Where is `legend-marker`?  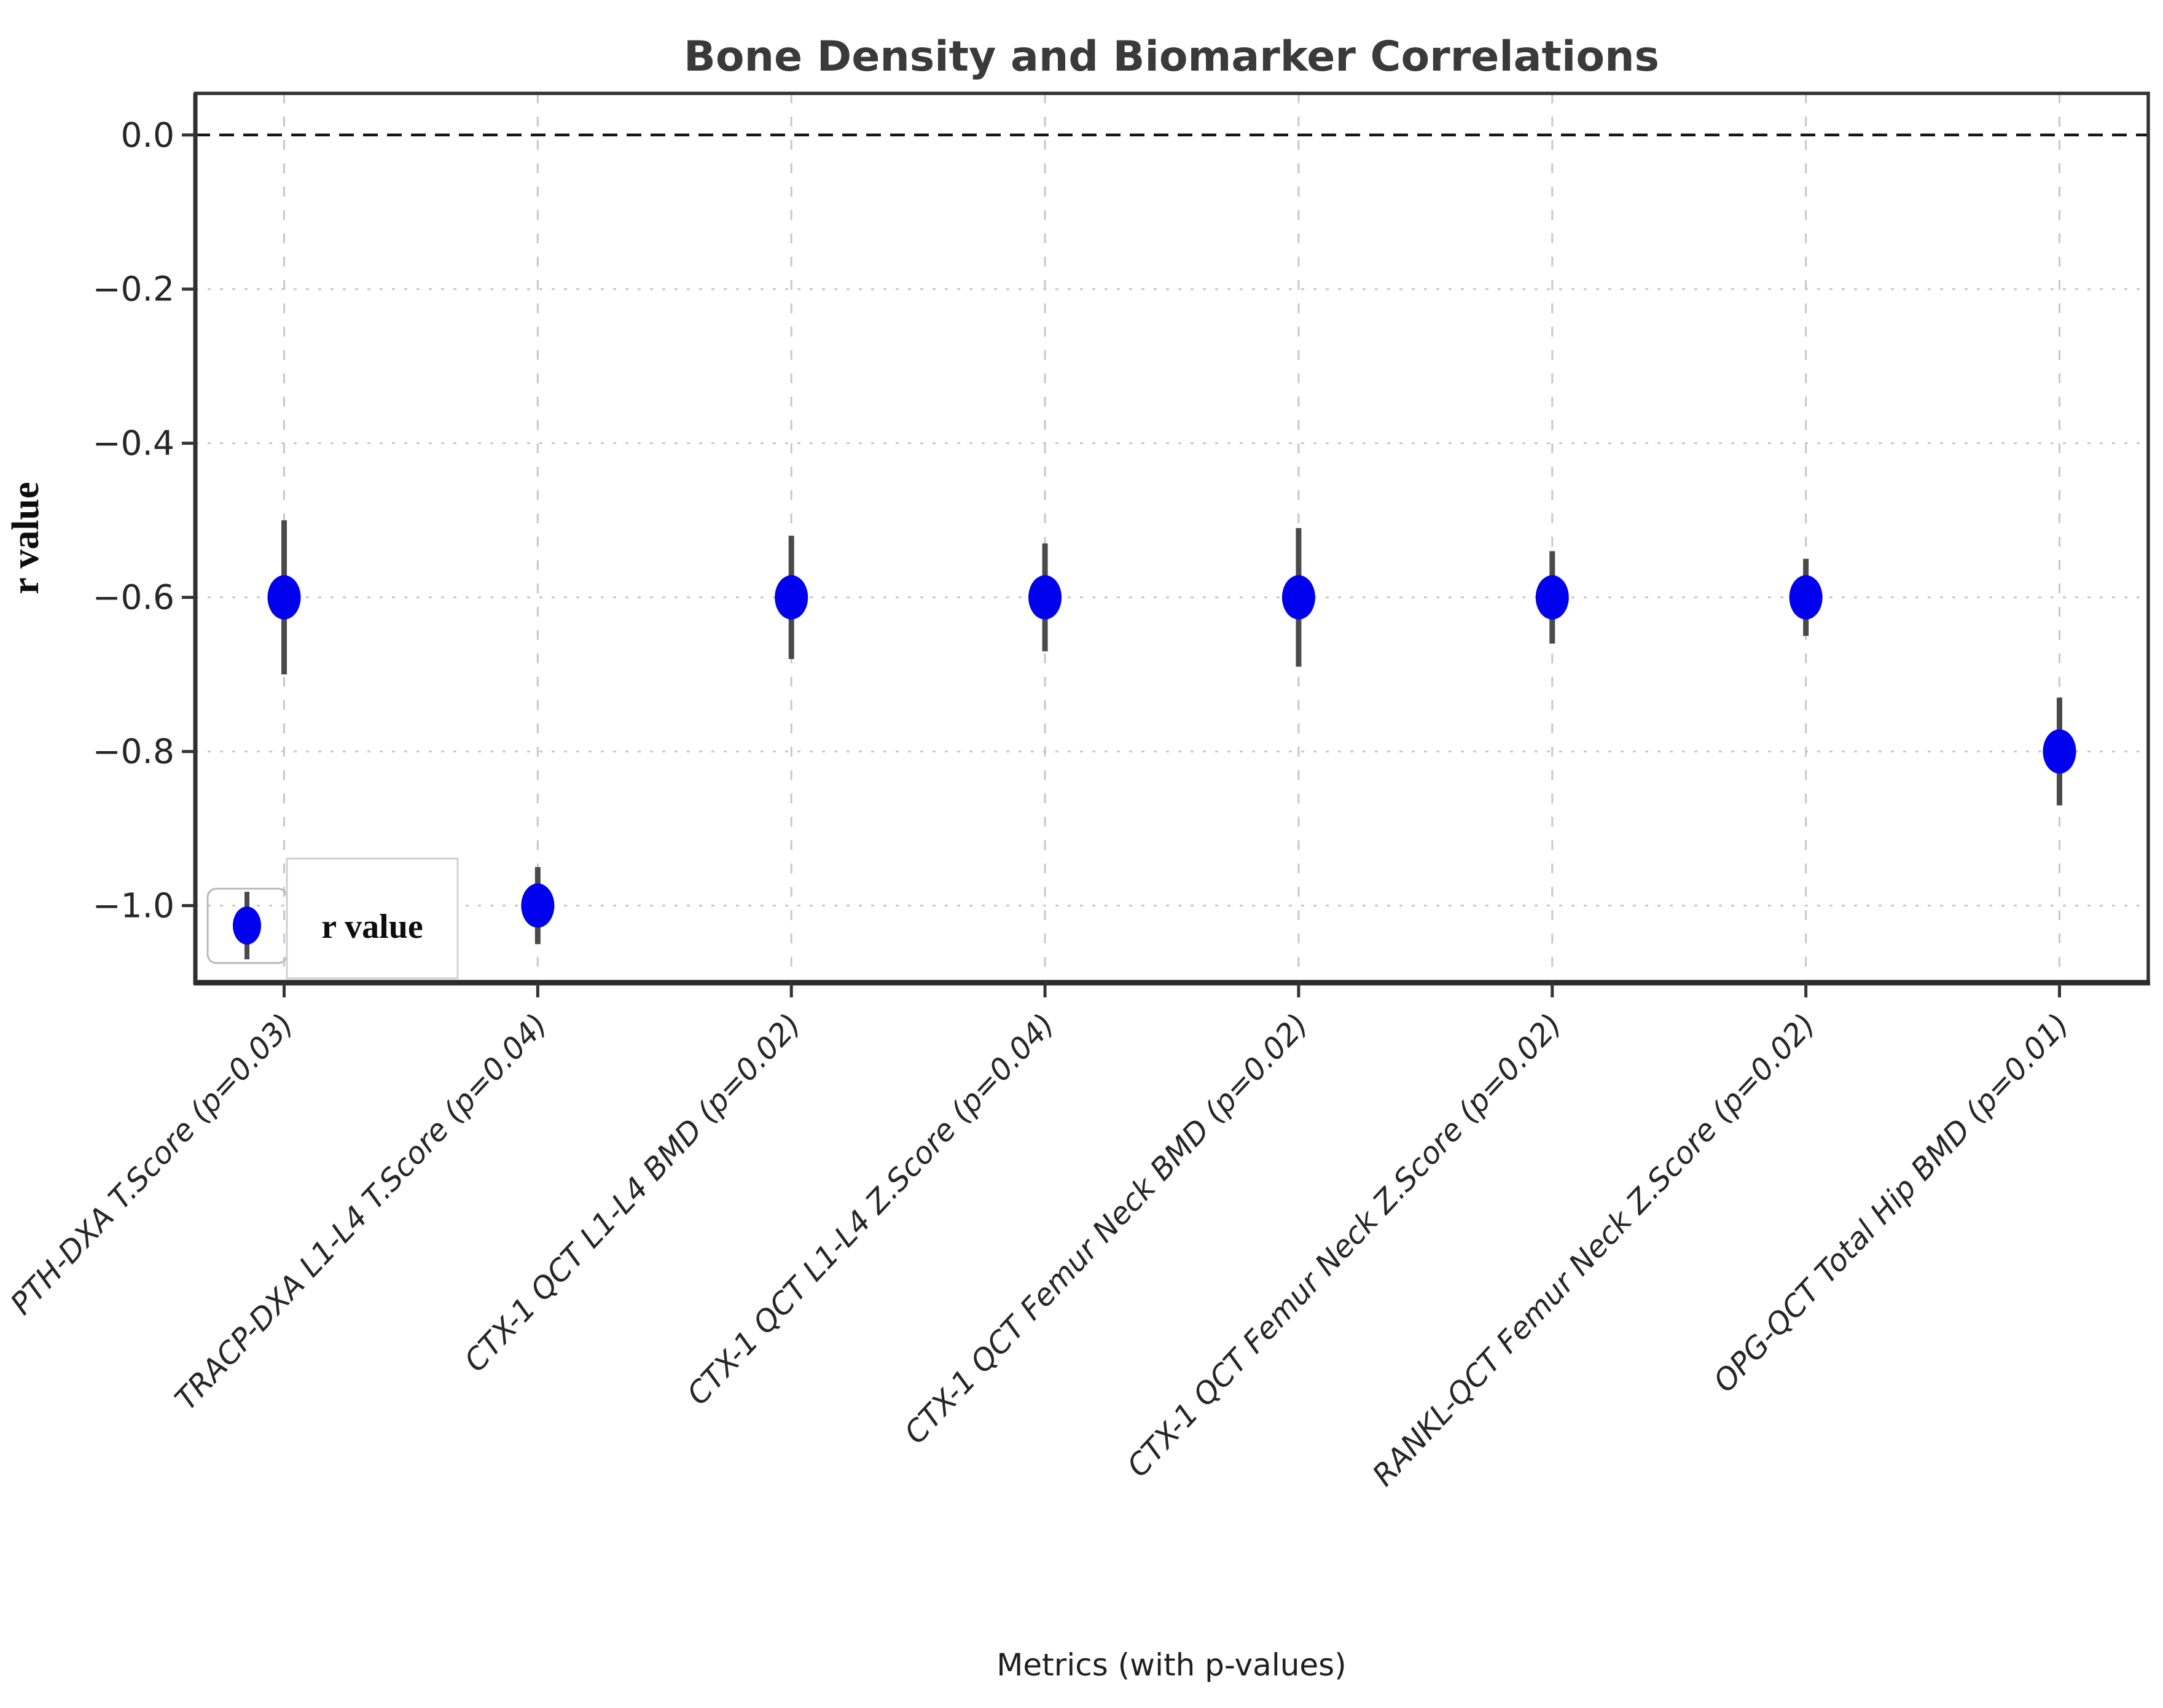
legend-marker is located at coordinates (247, 926).